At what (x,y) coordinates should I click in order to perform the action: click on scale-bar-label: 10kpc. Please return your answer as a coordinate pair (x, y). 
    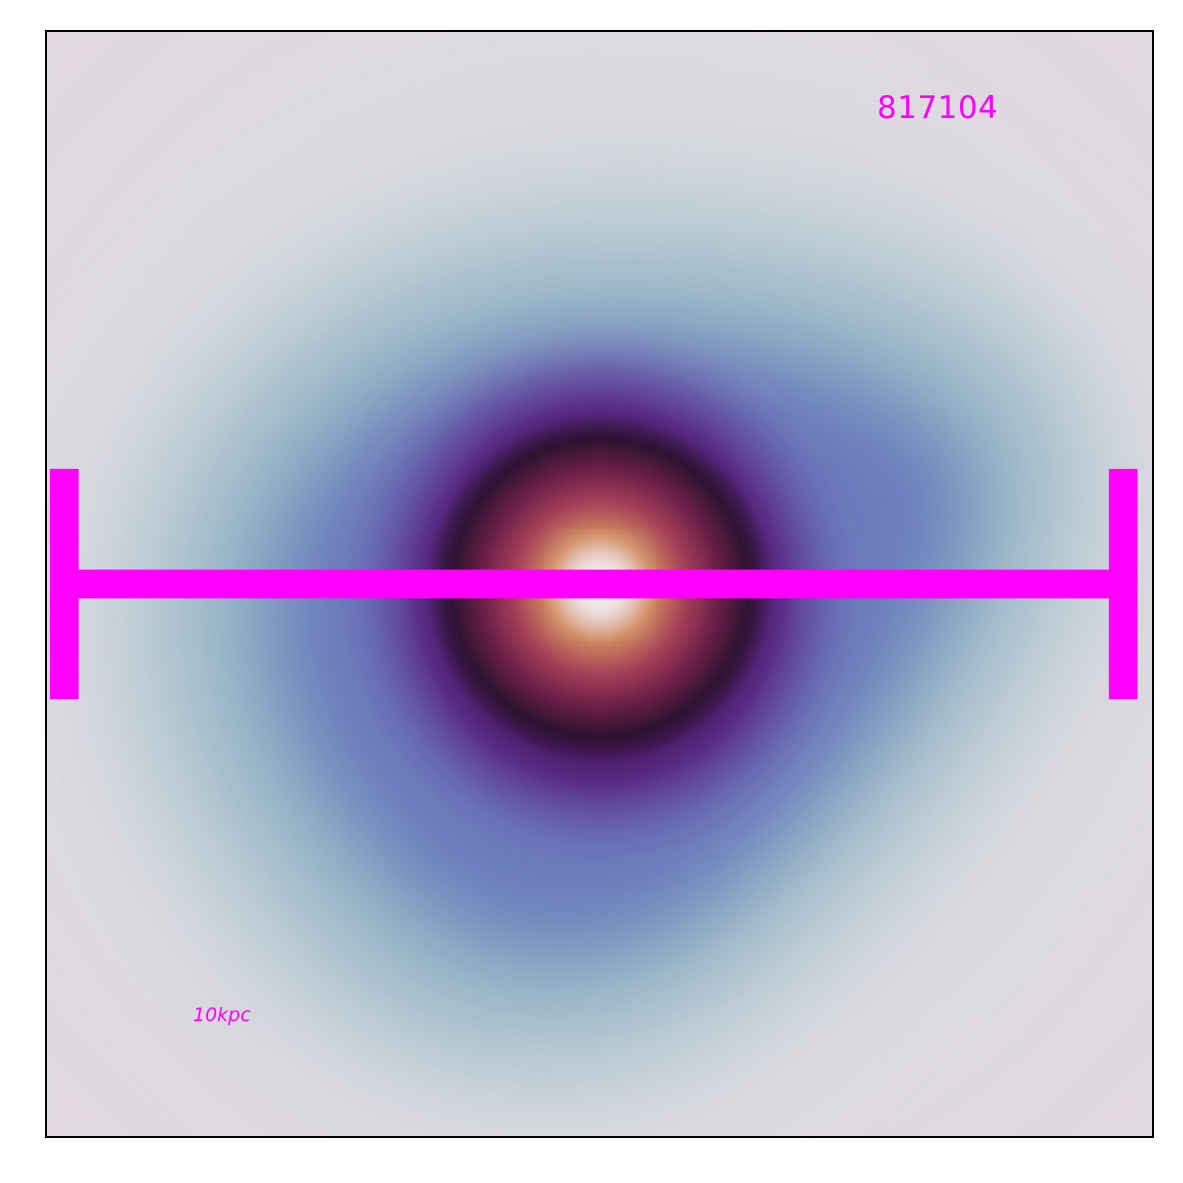
    Looking at the image, I should click on (222, 1015).